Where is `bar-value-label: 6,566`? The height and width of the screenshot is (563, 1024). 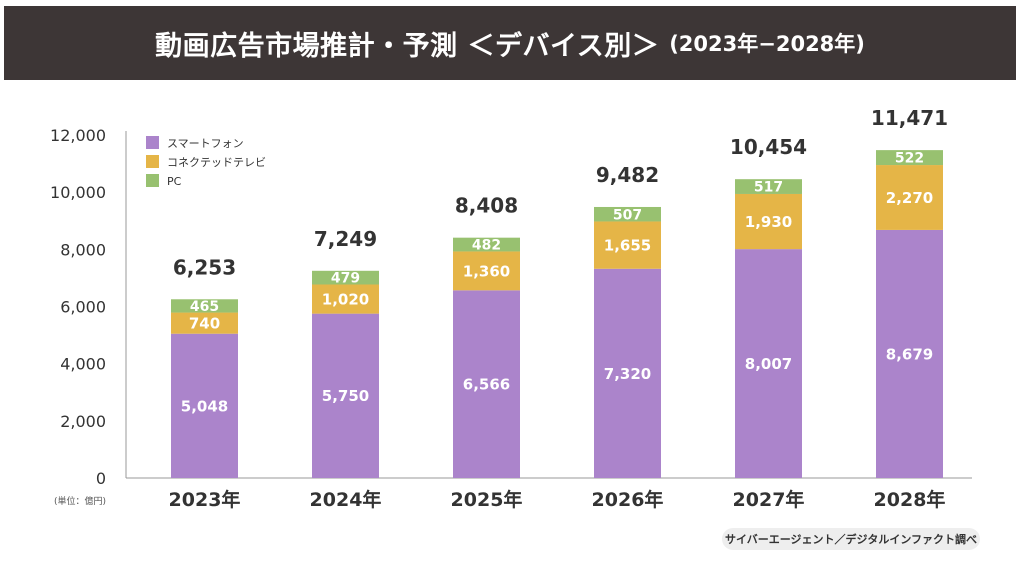 bar-value-label: 6,566 is located at coordinates (486, 385).